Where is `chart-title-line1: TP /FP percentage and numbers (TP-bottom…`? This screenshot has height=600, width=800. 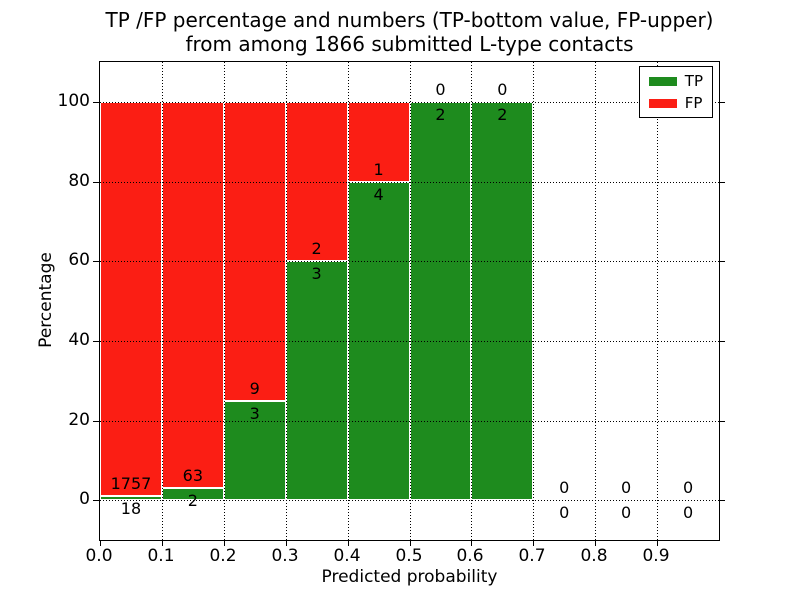
chart-title-line1: TP /FP percentage and numbers (TP-bottom… is located at coordinates (409, 20).